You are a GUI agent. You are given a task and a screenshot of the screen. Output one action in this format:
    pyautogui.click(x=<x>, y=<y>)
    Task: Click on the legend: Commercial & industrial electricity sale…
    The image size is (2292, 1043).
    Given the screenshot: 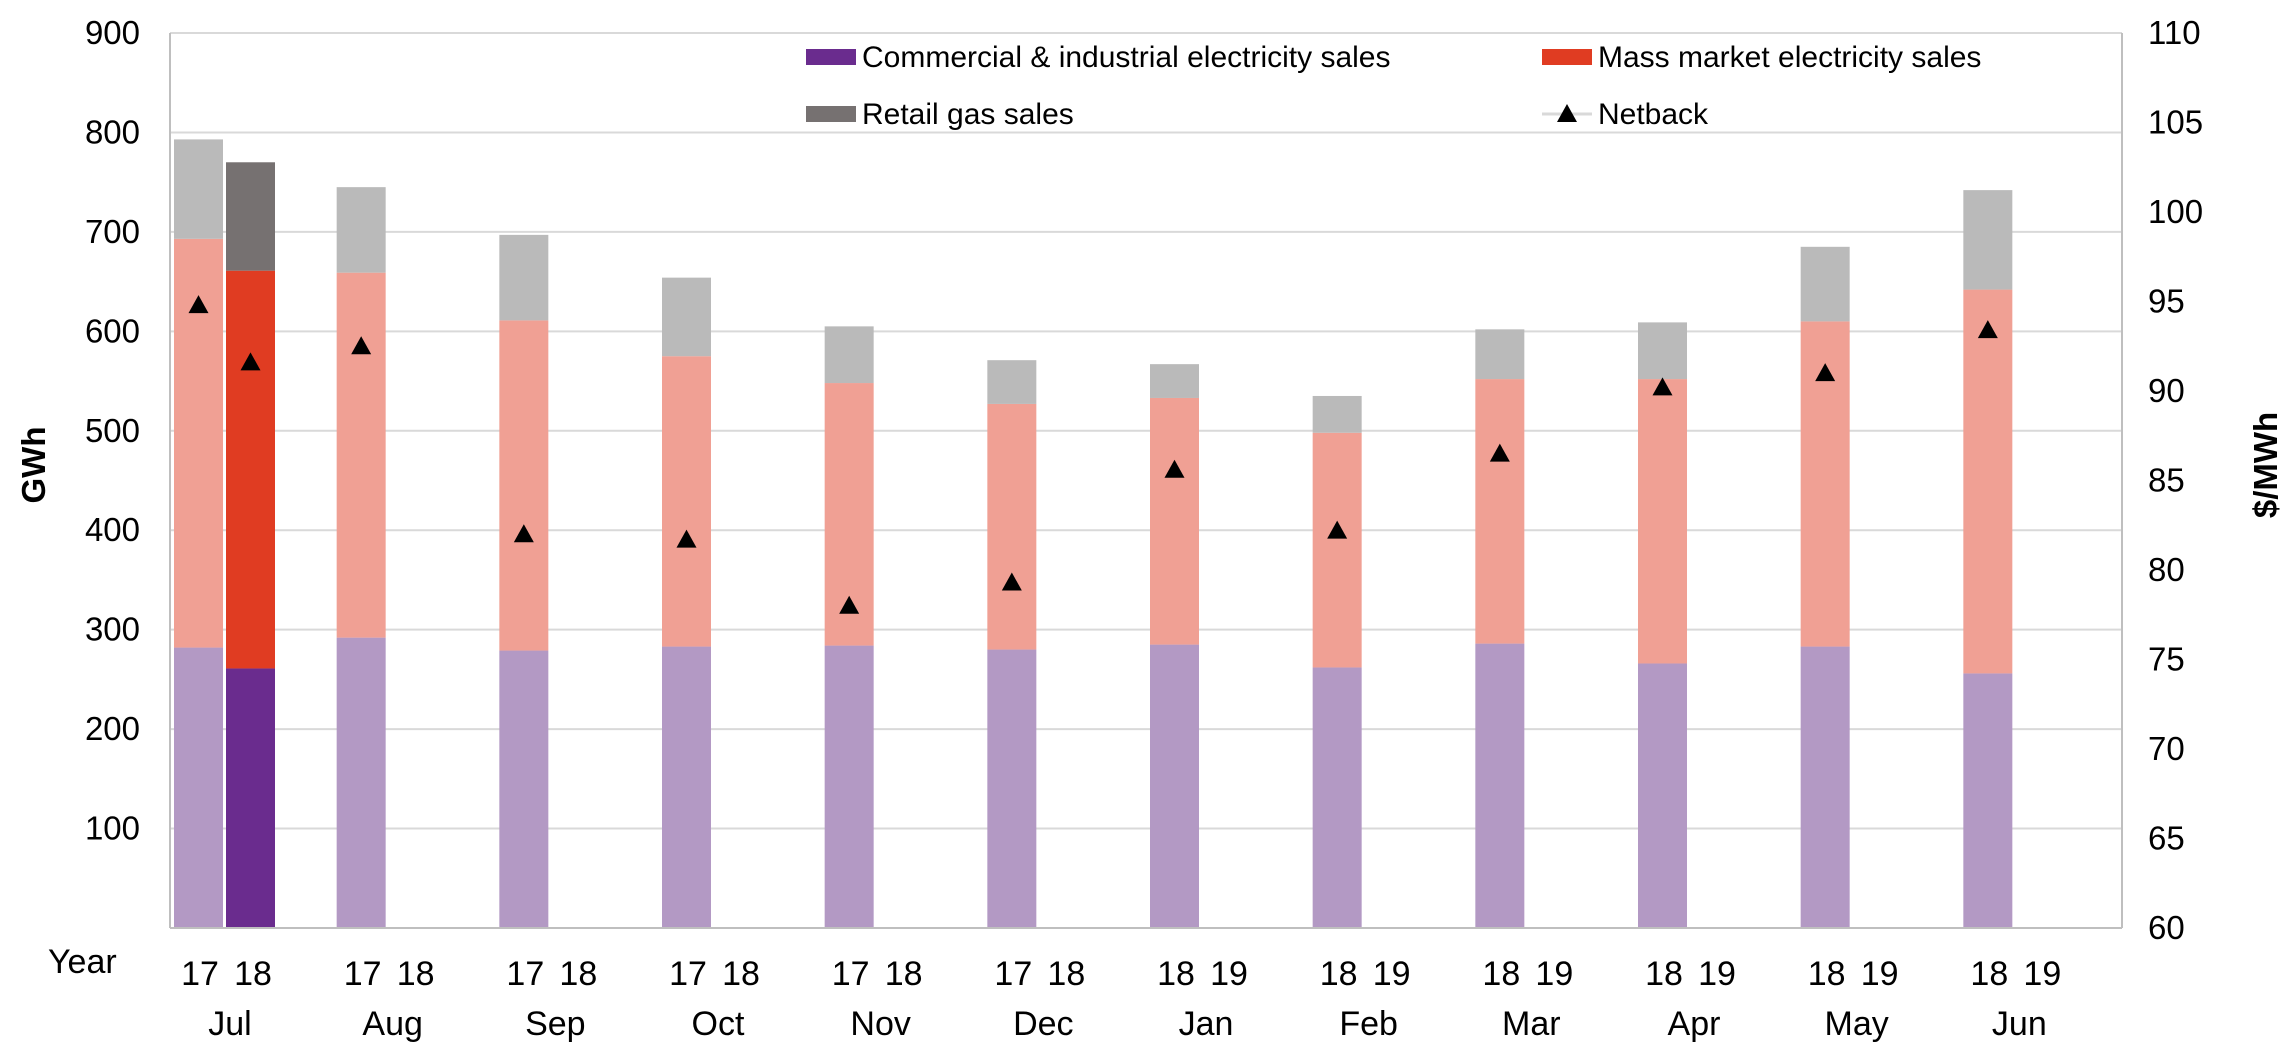 What is the action you would take?
    pyautogui.click(x=1393, y=86)
    